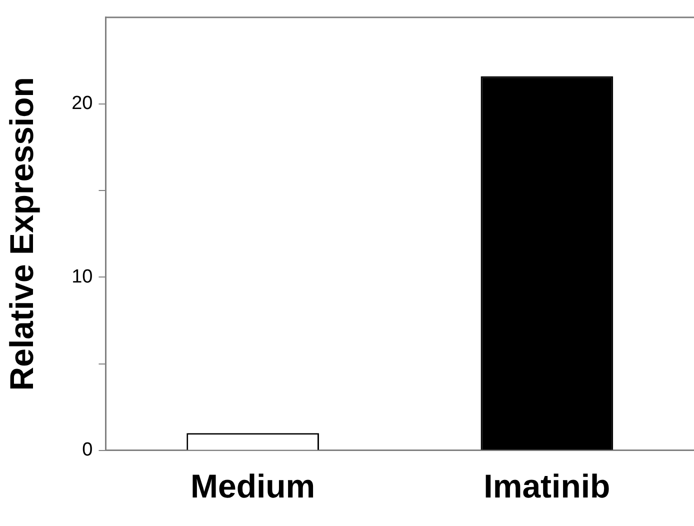  I want to click on y-tick-label: 0, so click(87, 450).